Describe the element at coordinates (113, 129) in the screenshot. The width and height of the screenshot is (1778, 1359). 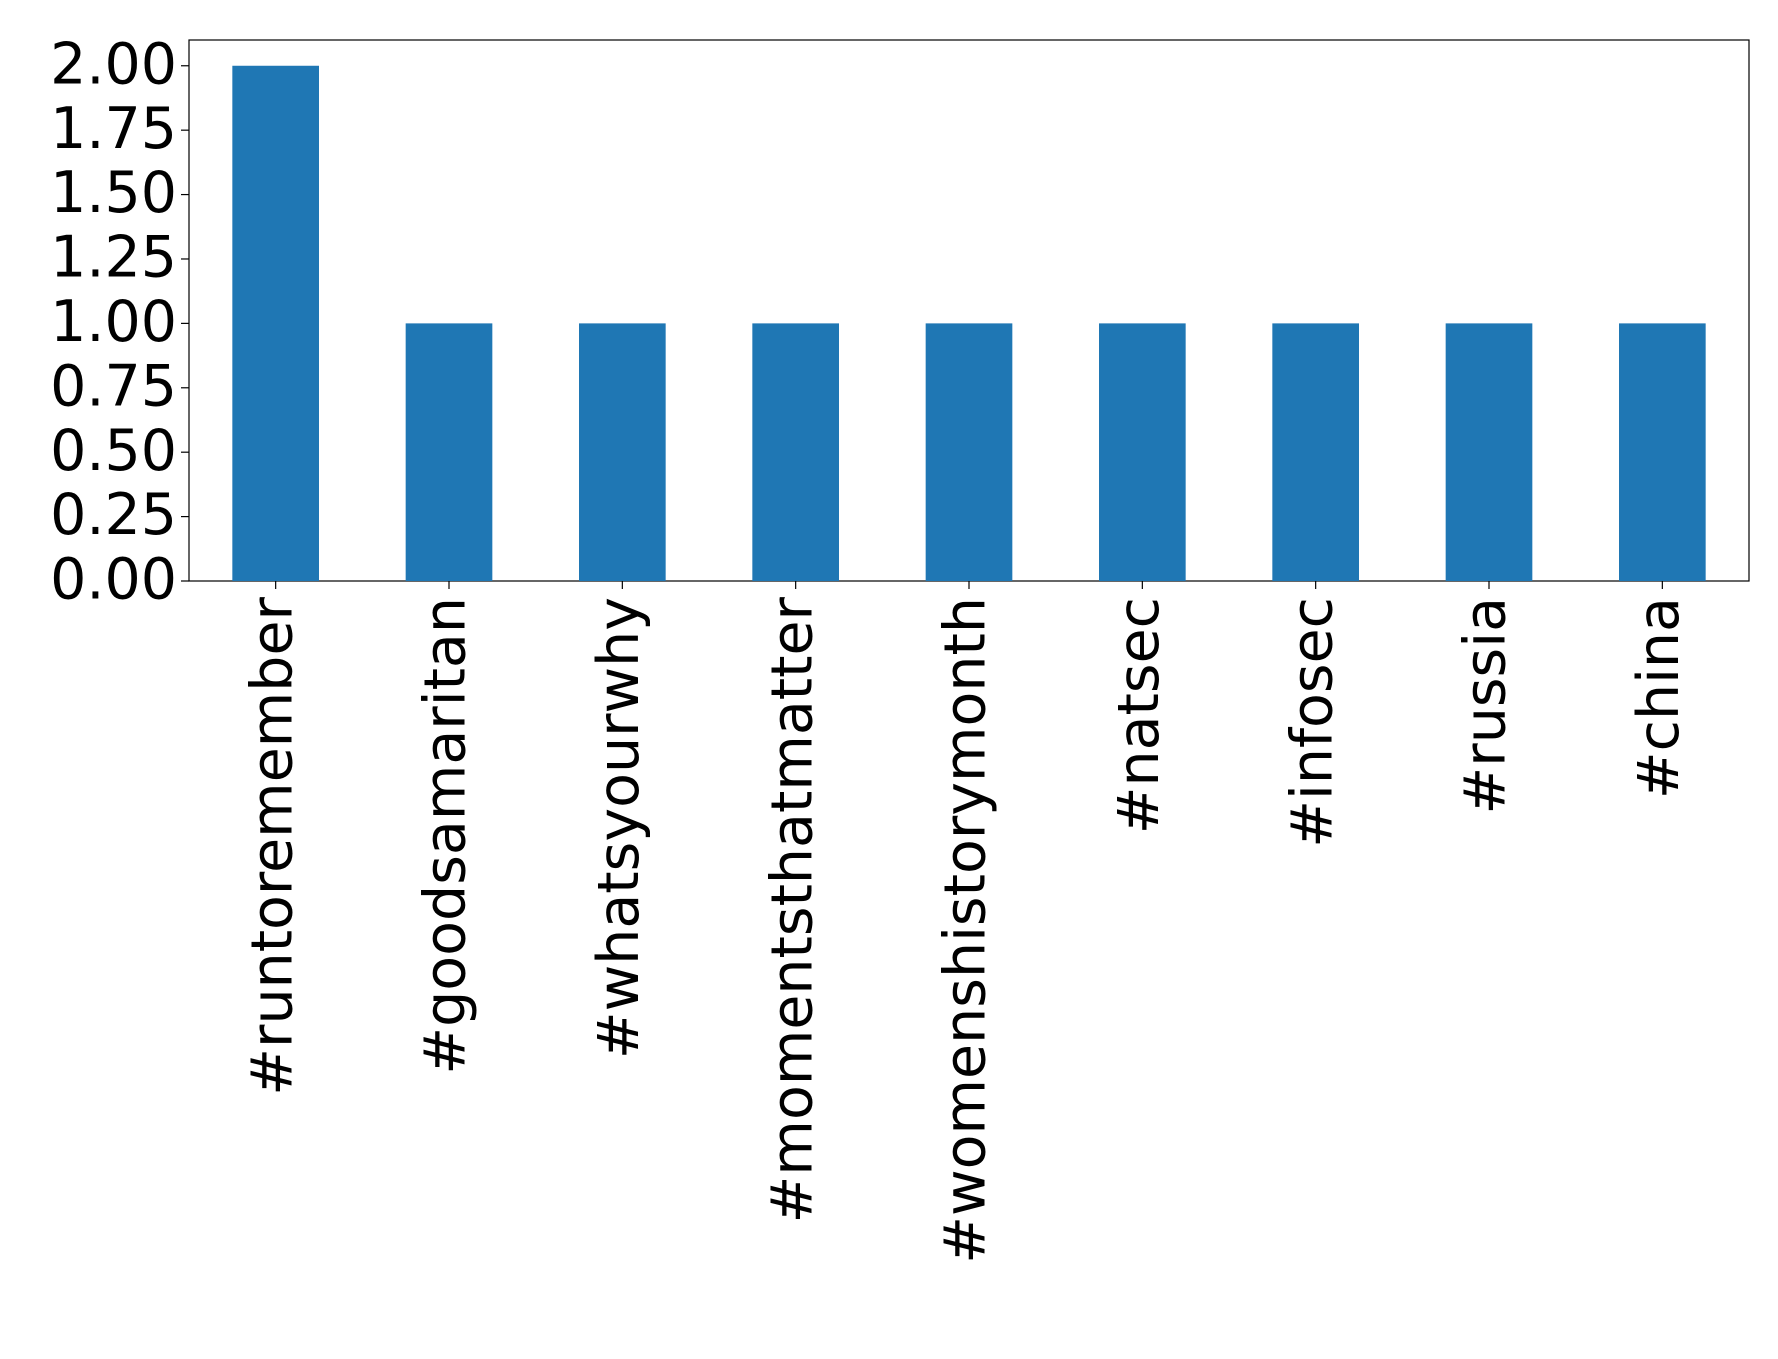
I see `y-tick-label: 1.75` at that location.